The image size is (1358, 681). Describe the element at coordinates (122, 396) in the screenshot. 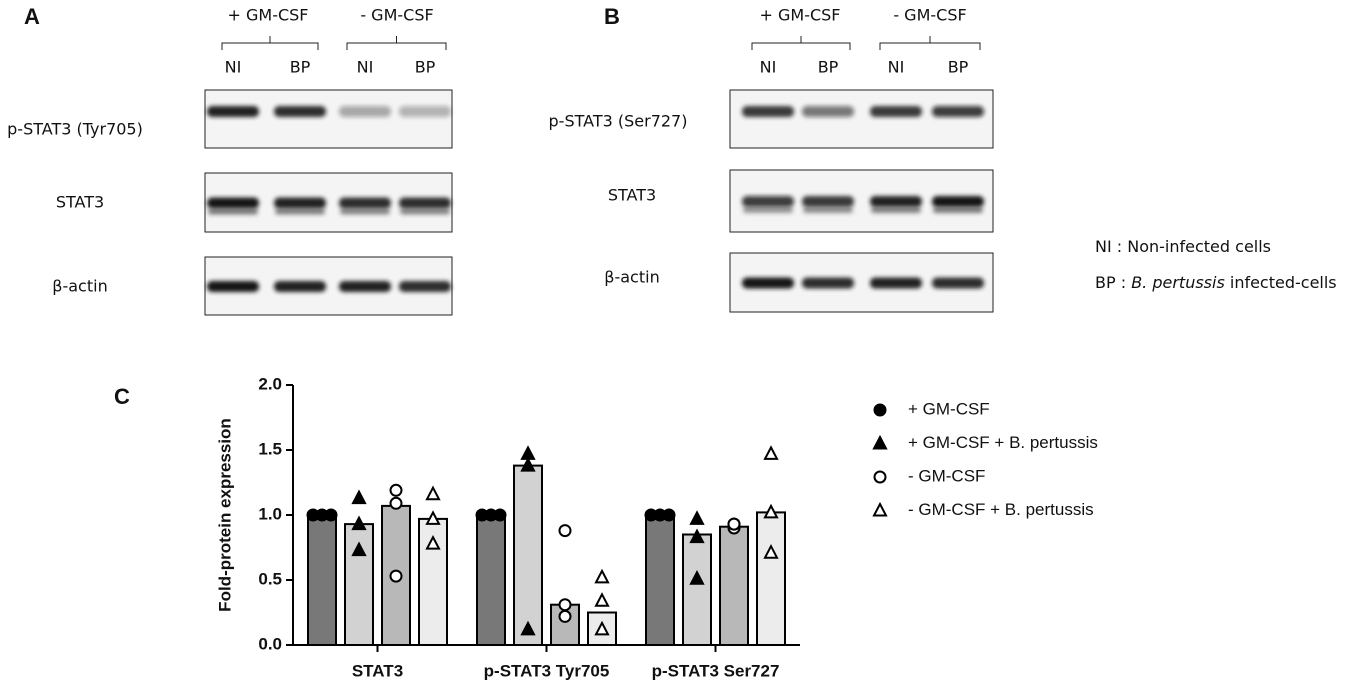

I see `panel-label: C` at that location.